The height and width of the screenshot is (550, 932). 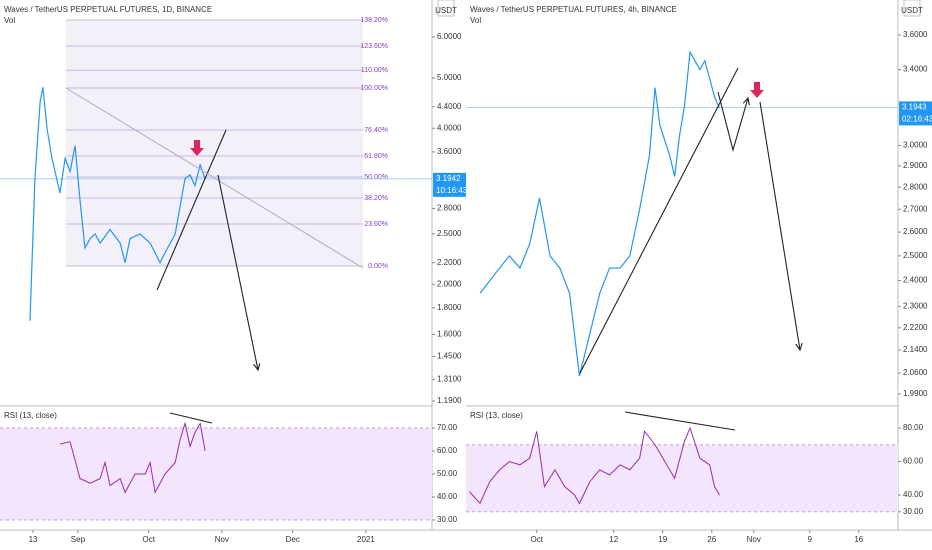 I want to click on fib-label: 50.00%, so click(x=376, y=177).